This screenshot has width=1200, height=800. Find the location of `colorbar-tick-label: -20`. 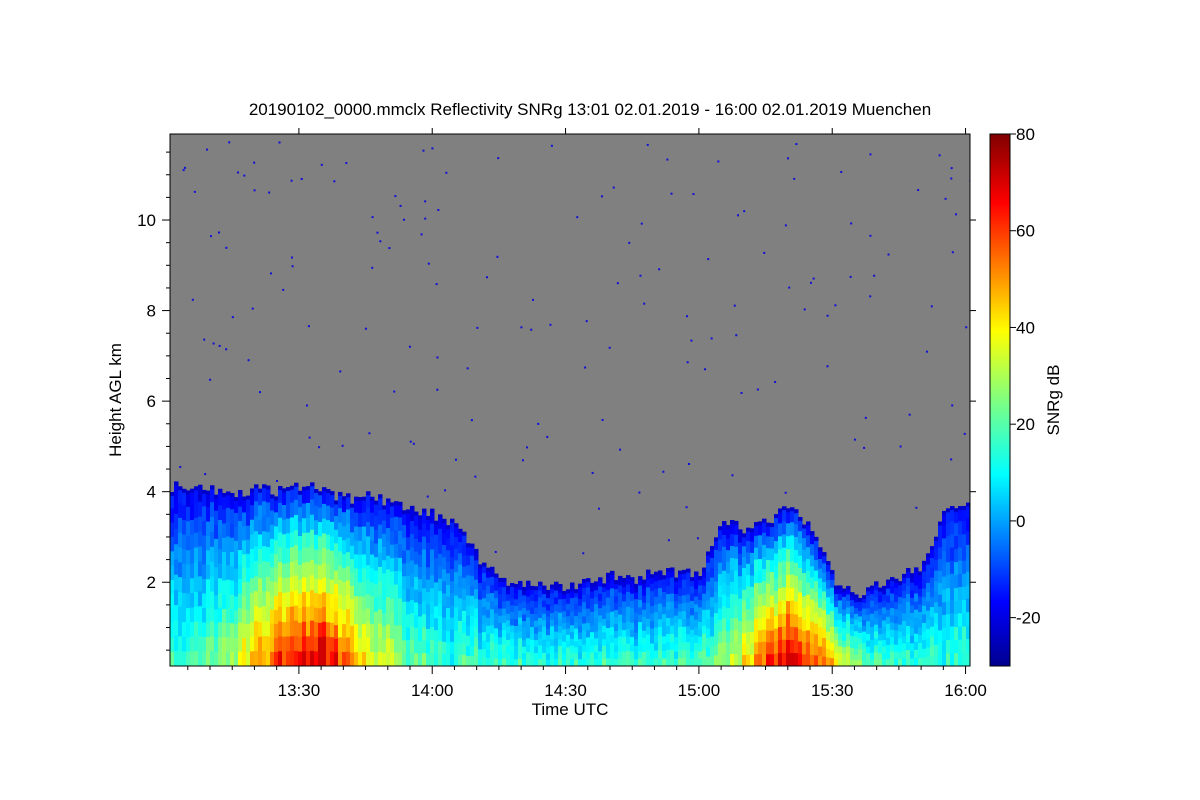

colorbar-tick-label: -20 is located at coordinates (1028, 618).